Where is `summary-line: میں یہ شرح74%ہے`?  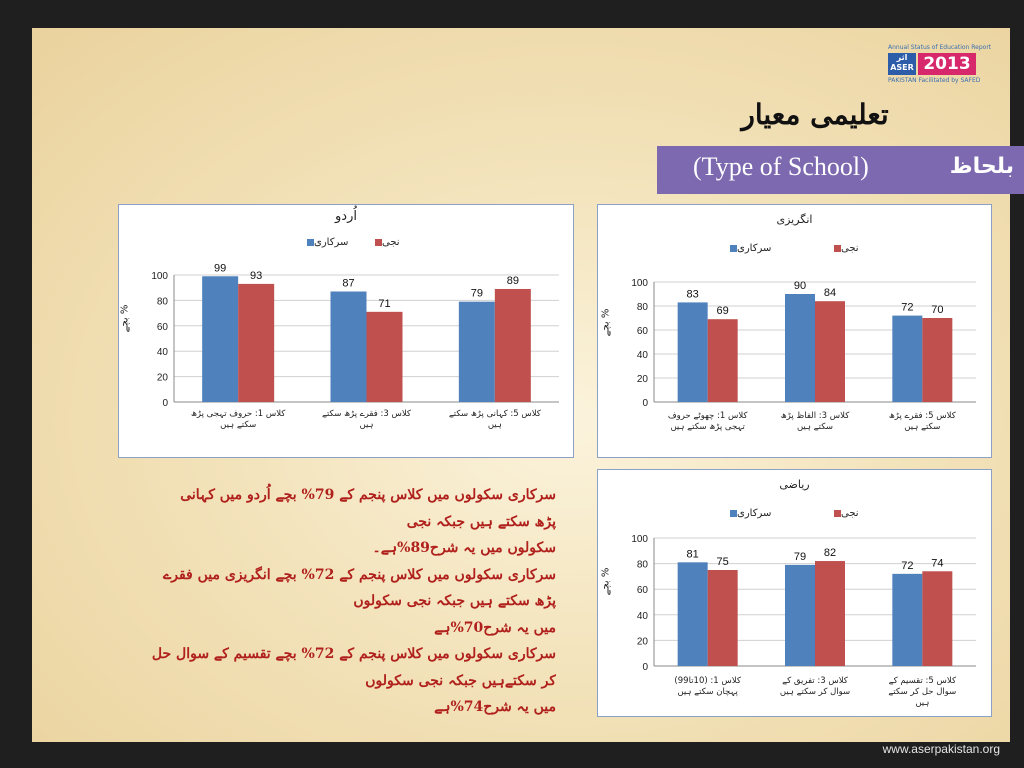
summary-line: میں یہ شرح74%ہے is located at coordinates (495, 707).